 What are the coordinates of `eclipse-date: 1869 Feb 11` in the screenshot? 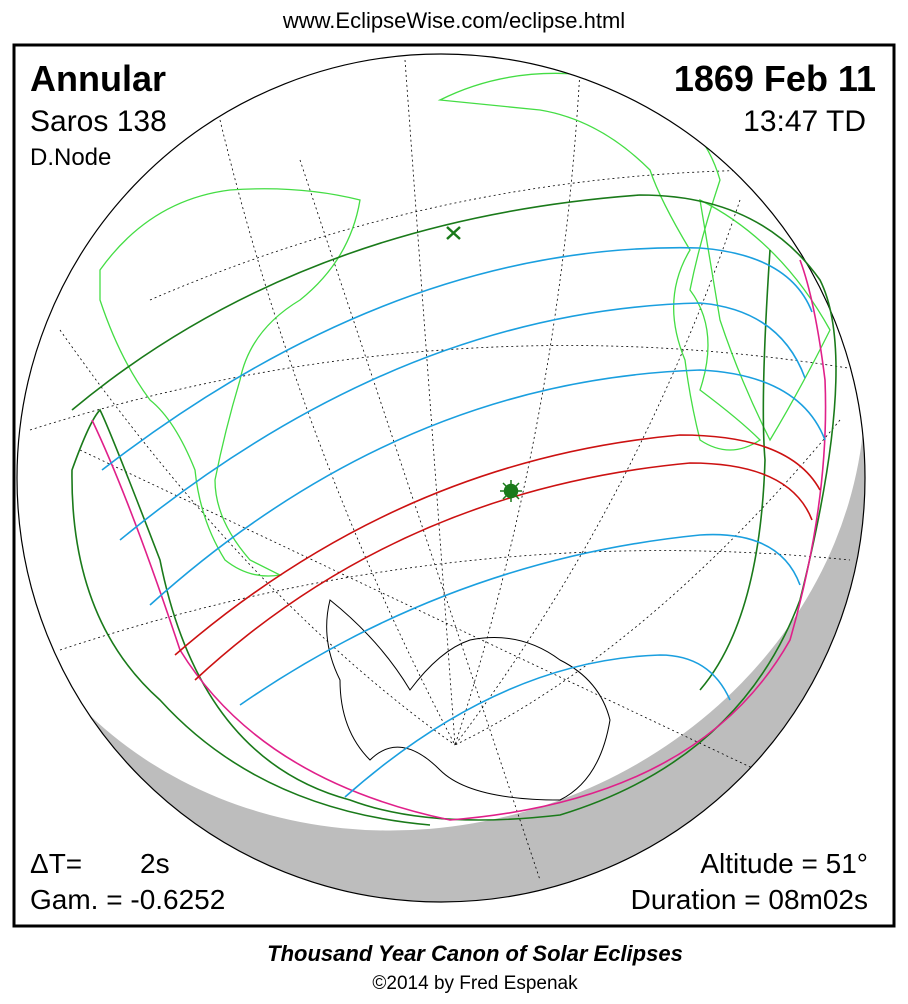 It's located at (775, 78).